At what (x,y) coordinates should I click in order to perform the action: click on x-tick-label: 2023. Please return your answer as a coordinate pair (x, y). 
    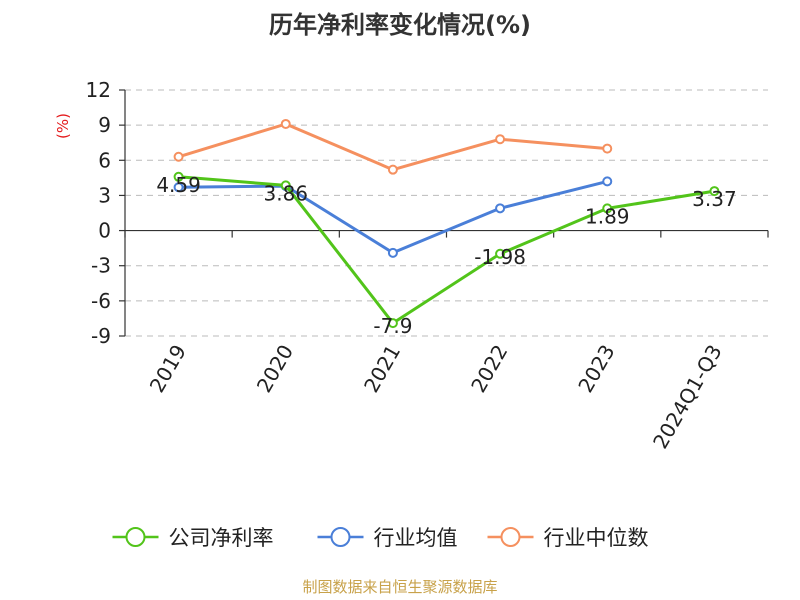
    Looking at the image, I should click on (596, 369).